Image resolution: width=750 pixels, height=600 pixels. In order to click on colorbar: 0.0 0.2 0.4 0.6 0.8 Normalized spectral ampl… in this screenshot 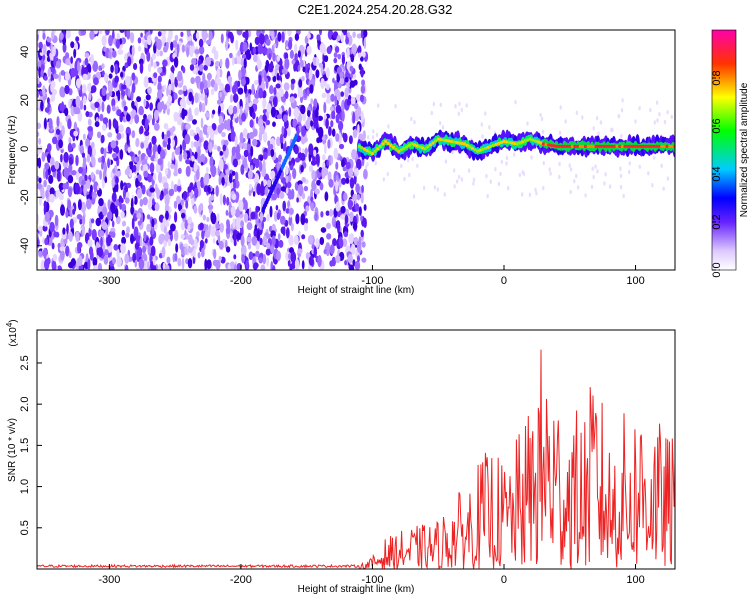, I will do `click(730, 153)`.